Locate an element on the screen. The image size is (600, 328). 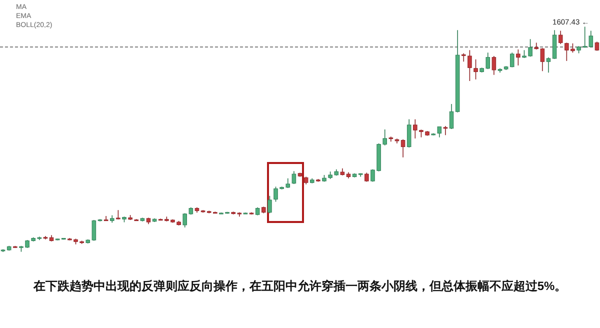
text: 在下跌趋势中出现的反弹则应反向操作，在五阳中允许穿插一两条小阴线，但总体振幅不应超过5%。 is located at coordinates (299, 286).